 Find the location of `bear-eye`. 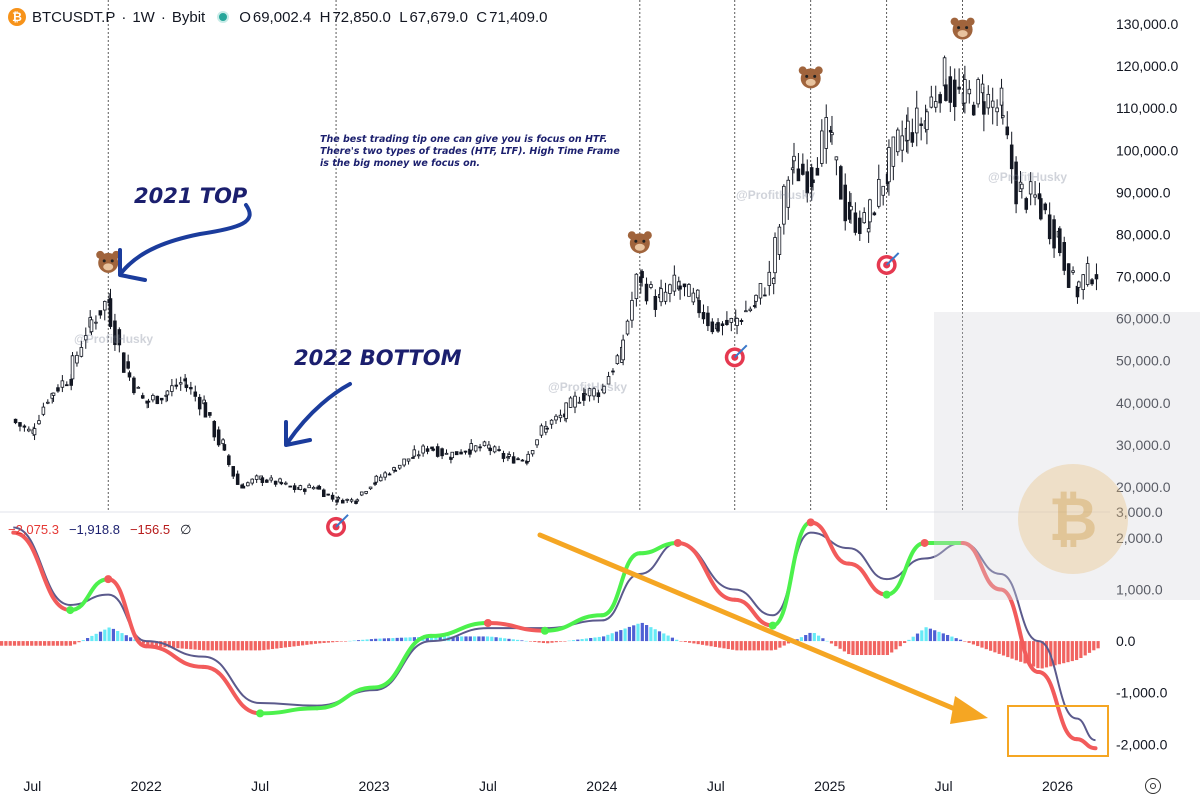

bear-eye is located at coordinates (815, 76).